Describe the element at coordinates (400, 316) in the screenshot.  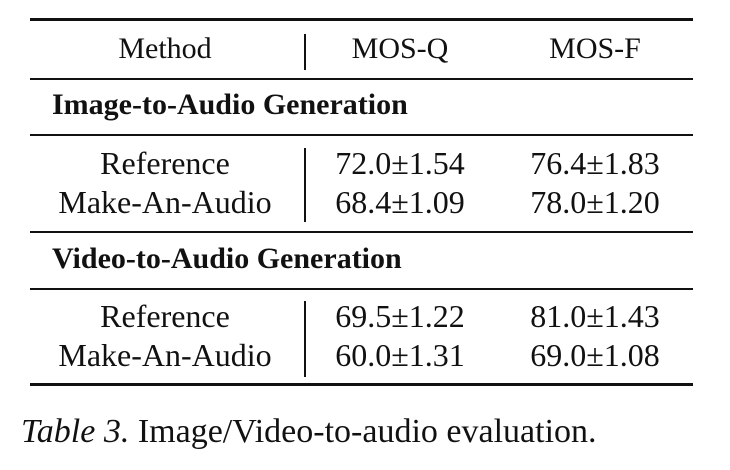
I see `table-cell-mos-q: 69.5±1.22` at that location.